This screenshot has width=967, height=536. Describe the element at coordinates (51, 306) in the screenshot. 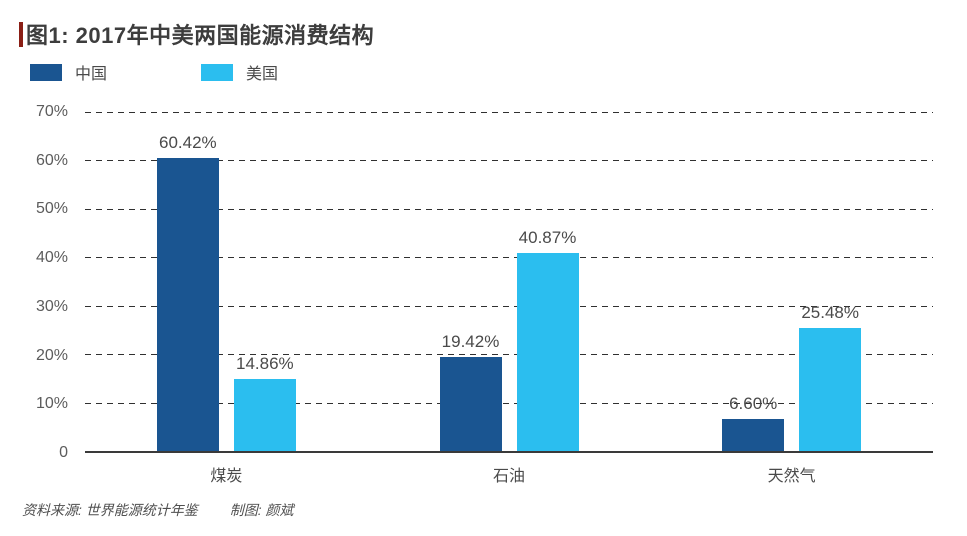

I see `y-tick-label: 30%` at that location.